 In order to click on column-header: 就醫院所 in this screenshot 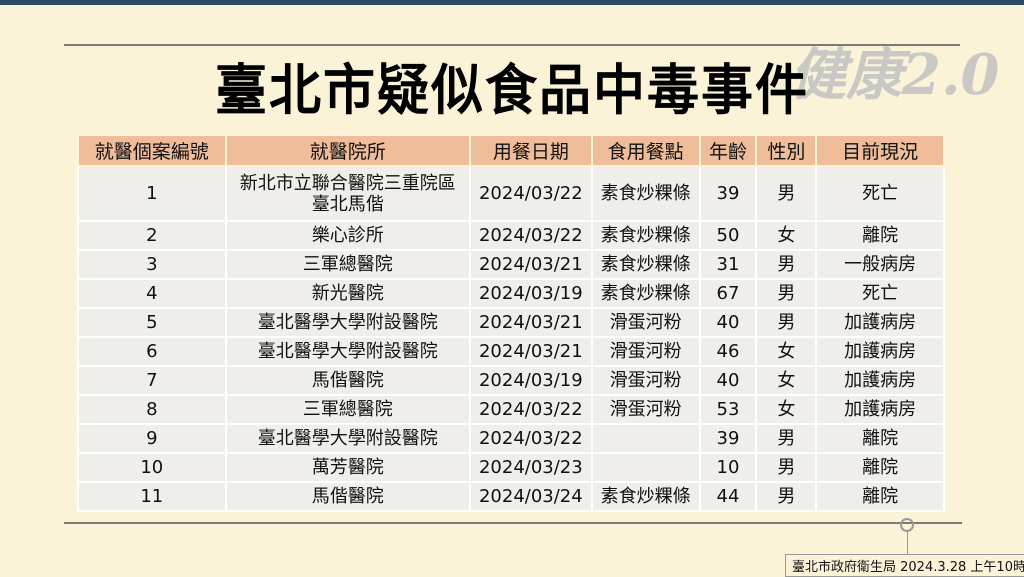, I will do `click(347, 150)`.